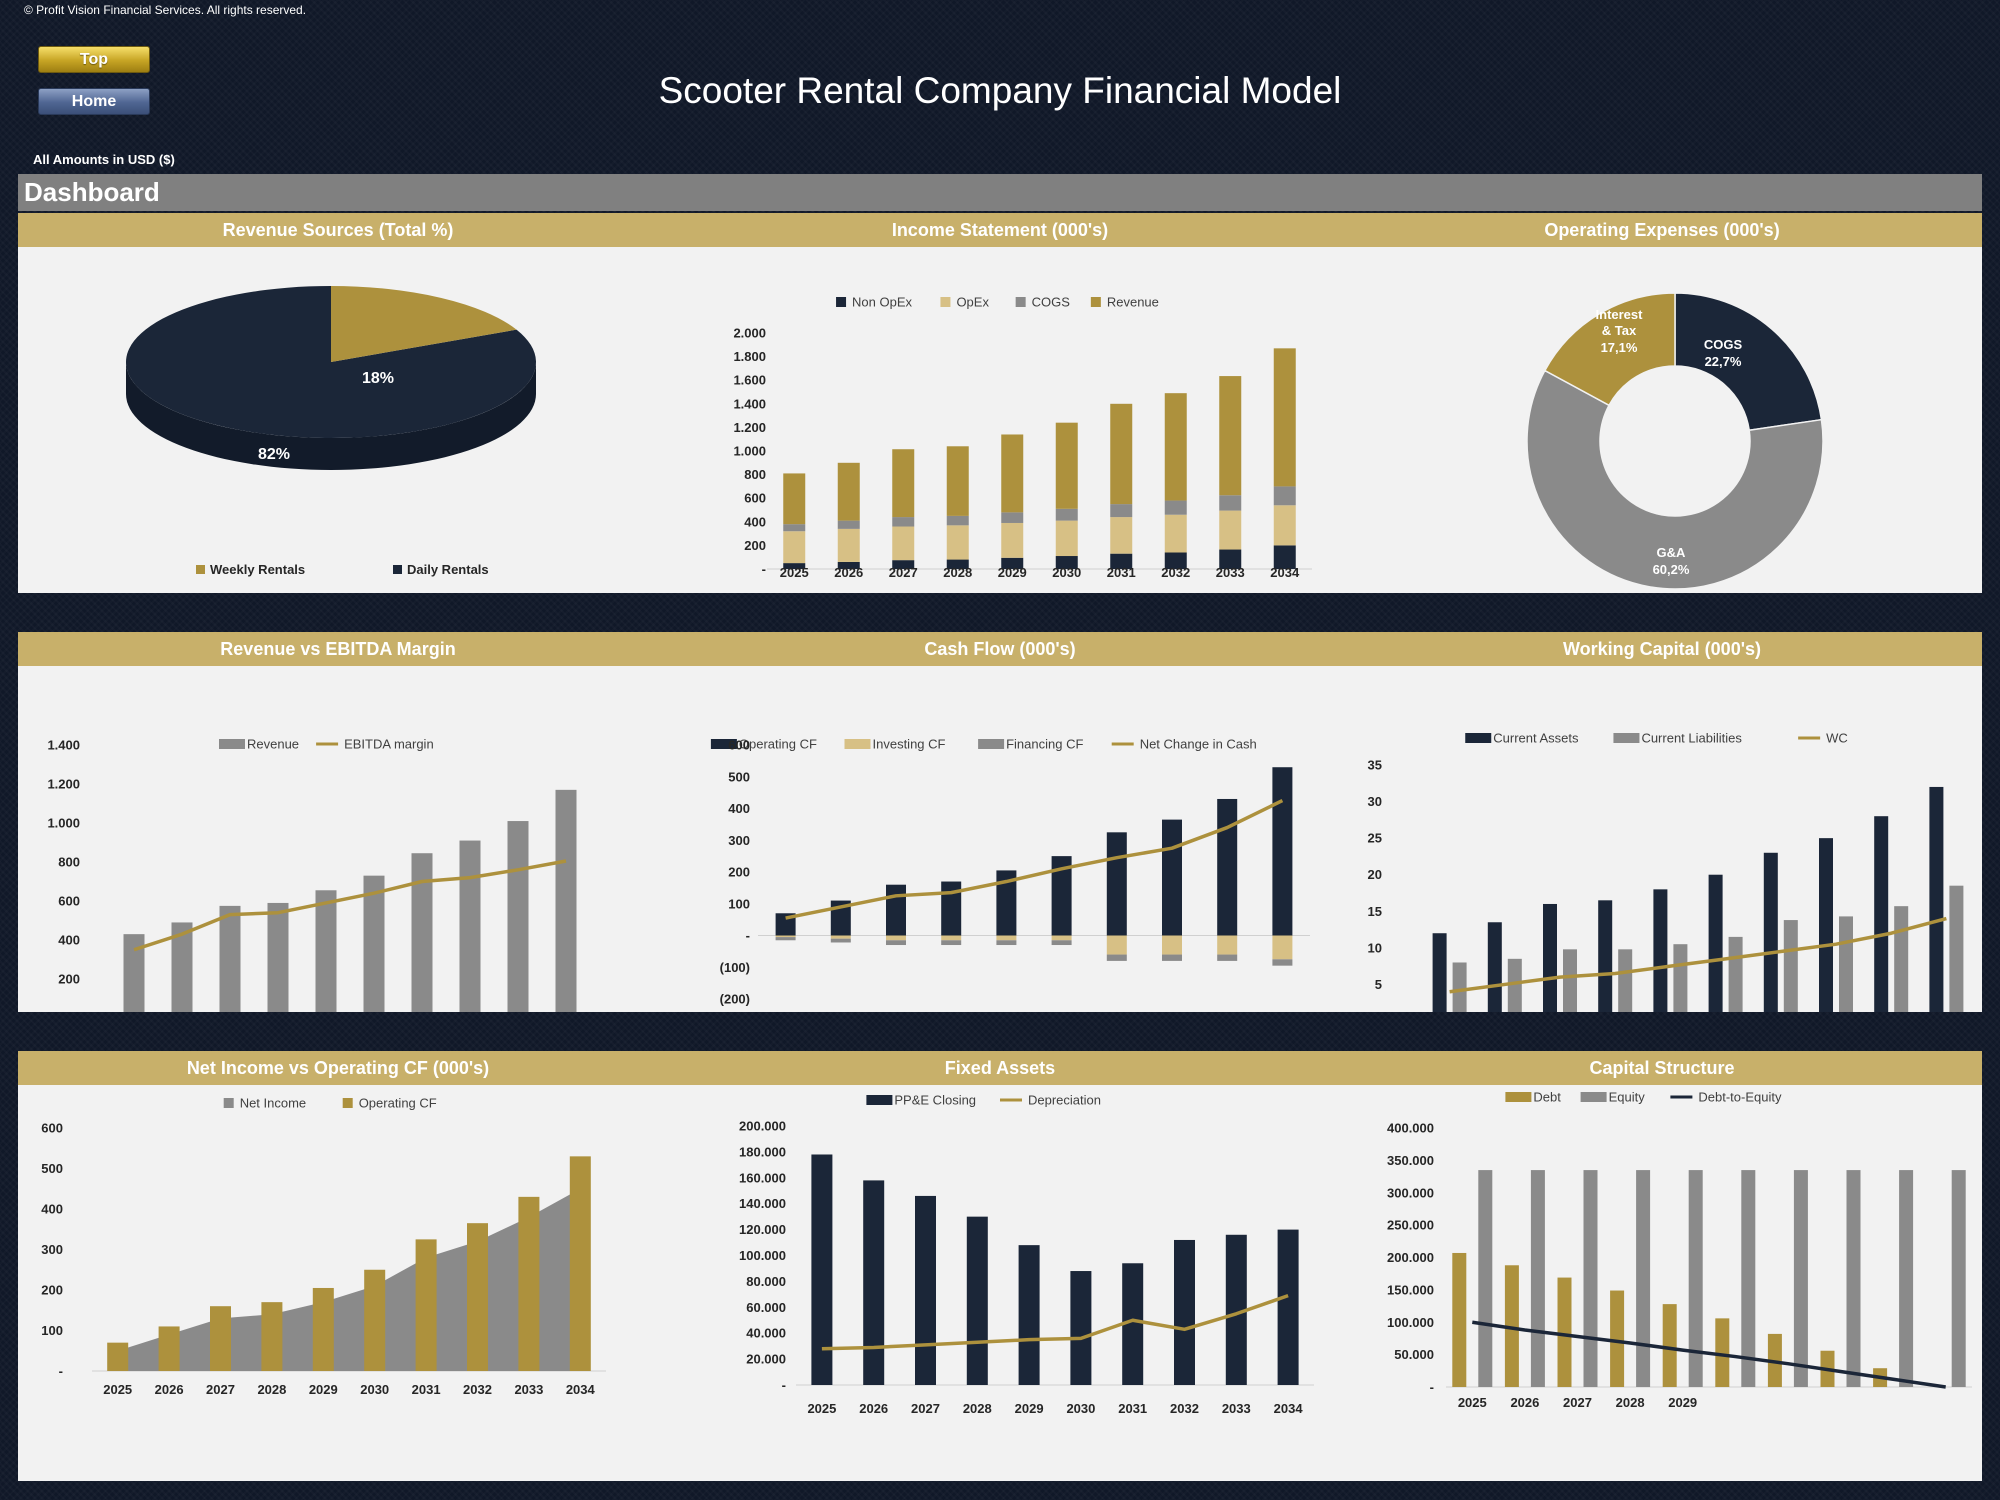 The image size is (2000, 1500). I want to click on cash-flow-y-tick: 500, so click(739, 776).